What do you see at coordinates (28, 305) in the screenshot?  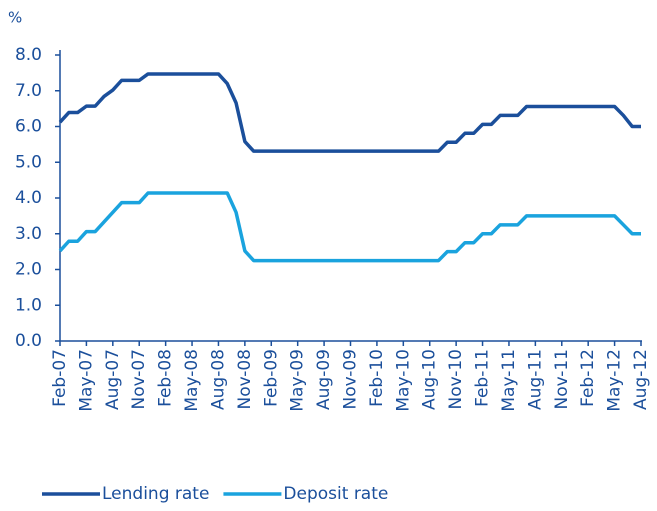 I see `y-tick-label: 1.0` at bounding box center [28, 305].